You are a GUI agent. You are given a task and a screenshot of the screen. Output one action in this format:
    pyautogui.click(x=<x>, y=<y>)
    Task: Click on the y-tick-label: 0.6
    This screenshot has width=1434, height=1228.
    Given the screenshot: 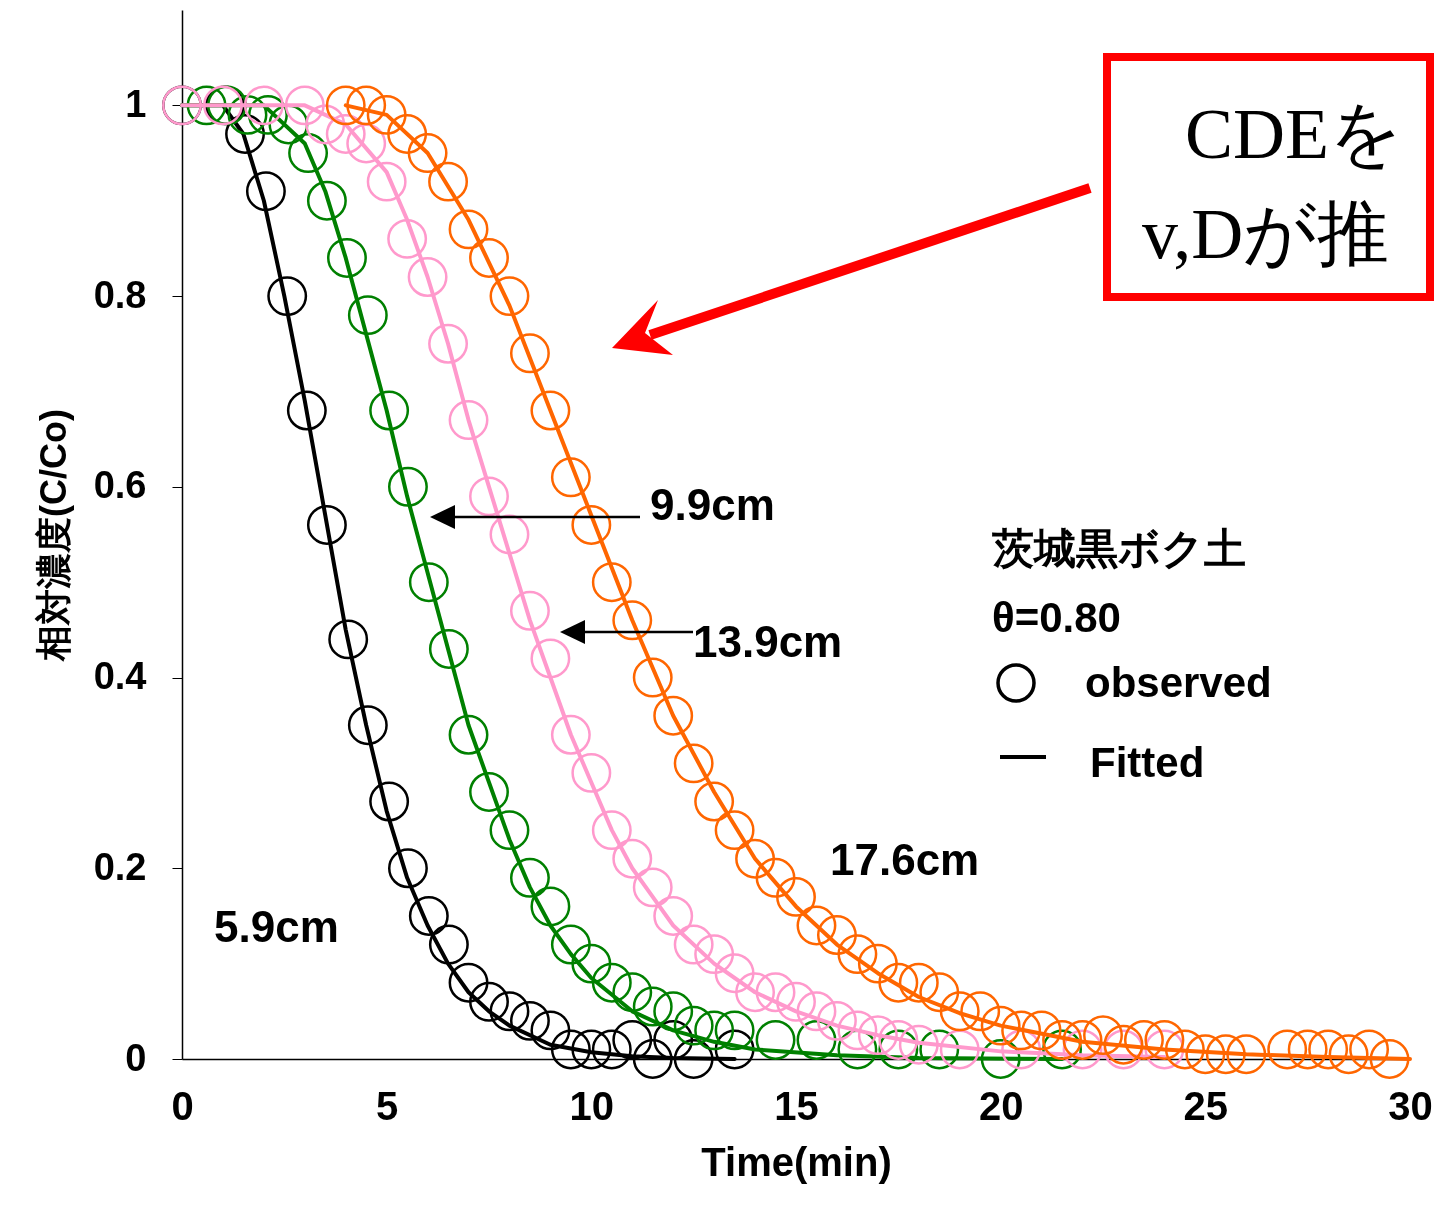 What is the action you would take?
    pyautogui.click(x=120, y=485)
    